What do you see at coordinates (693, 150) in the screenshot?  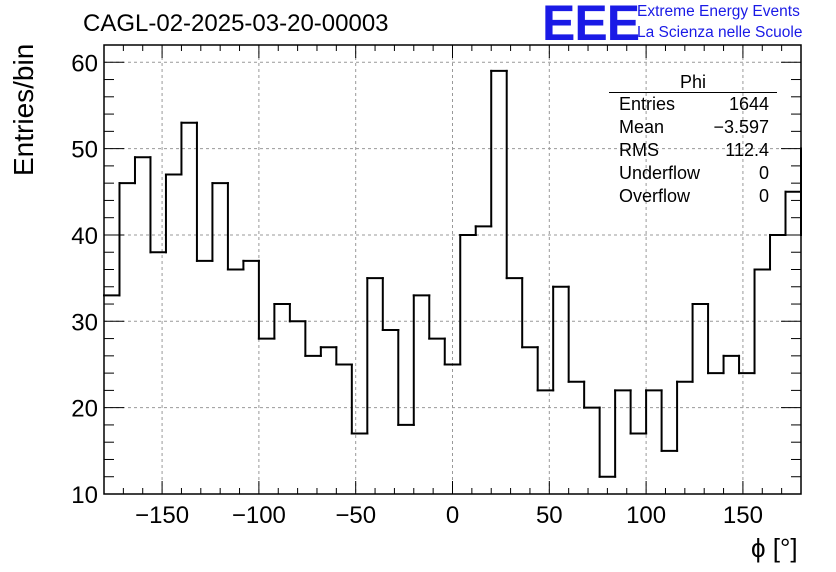 I see `stats-row-rms: RMS 112.4` at bounding box center [693, 150].